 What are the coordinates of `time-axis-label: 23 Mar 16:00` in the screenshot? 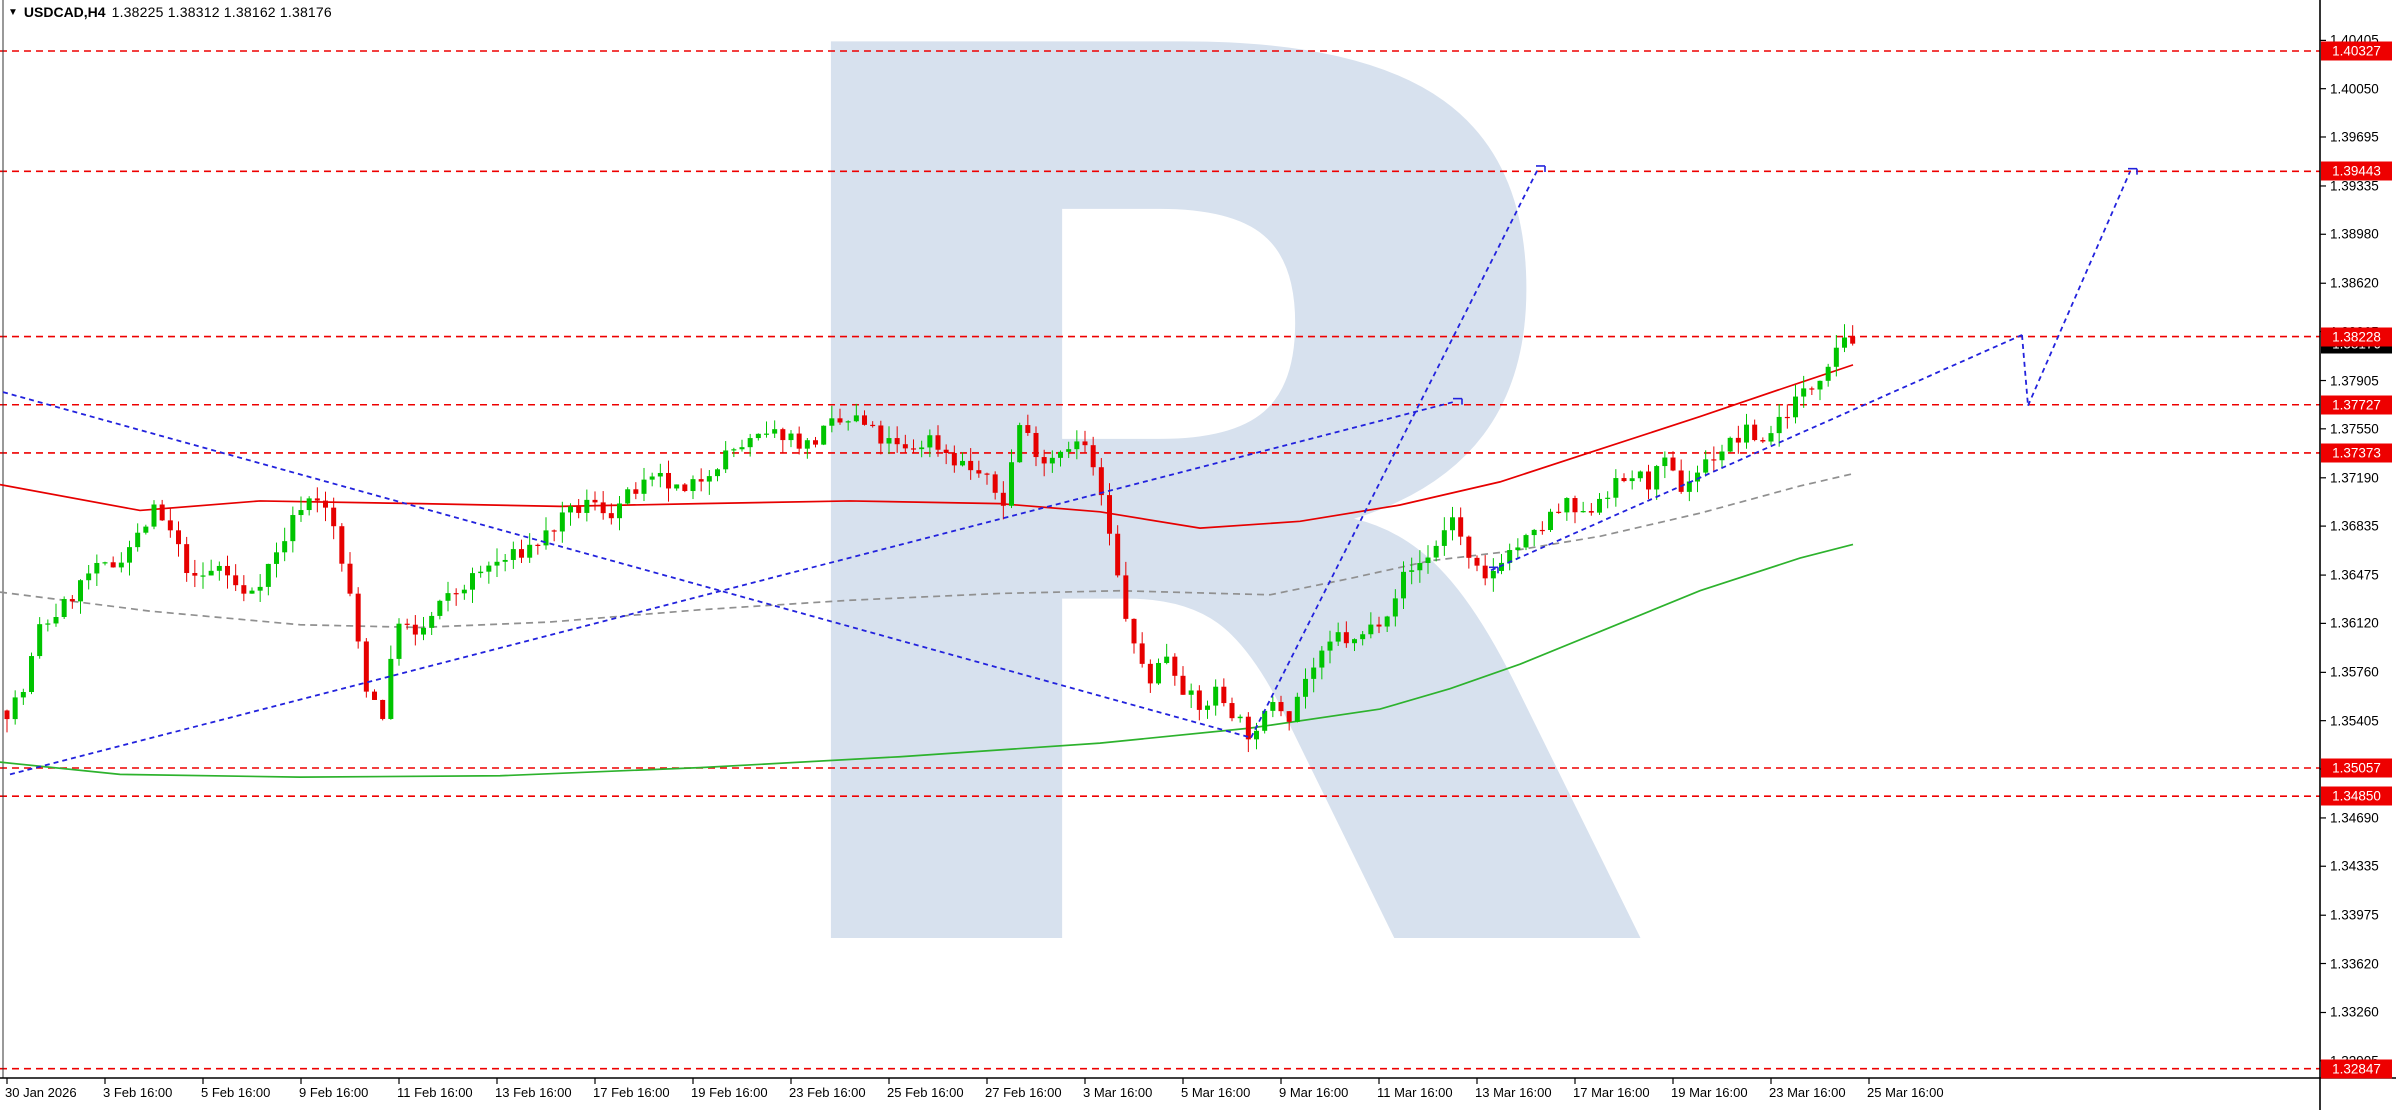 It's located at (1807, 1092).